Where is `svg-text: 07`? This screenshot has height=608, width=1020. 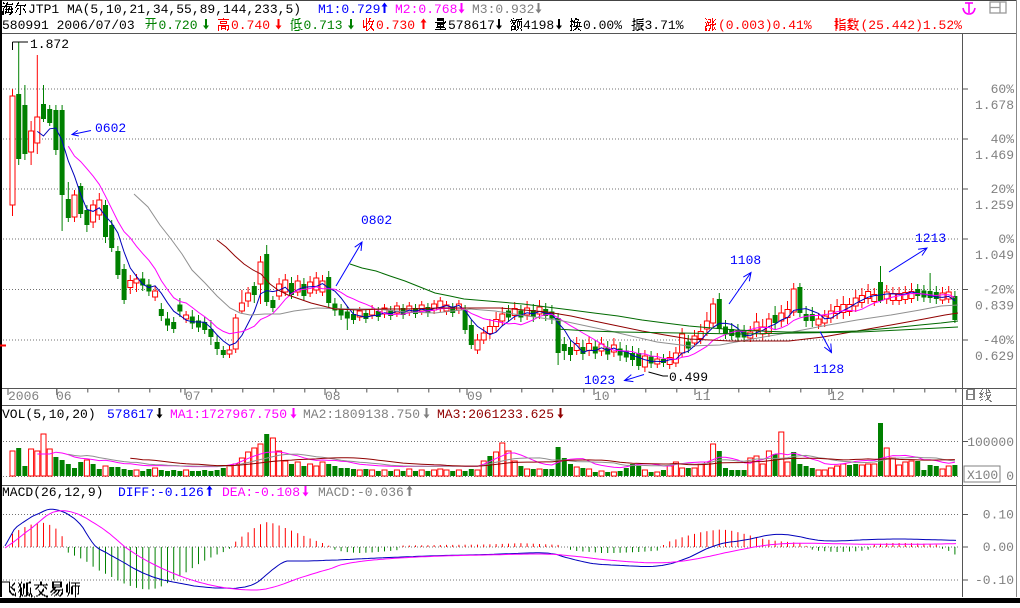
svg-text: 07 is located at coordinates (193, 396).